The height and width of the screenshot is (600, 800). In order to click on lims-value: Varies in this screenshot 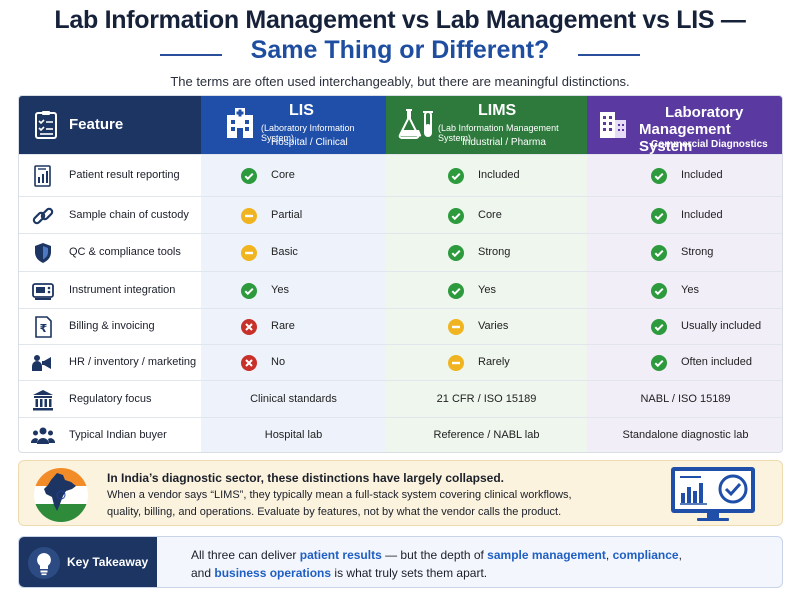, I will do `click(493, 326)`.